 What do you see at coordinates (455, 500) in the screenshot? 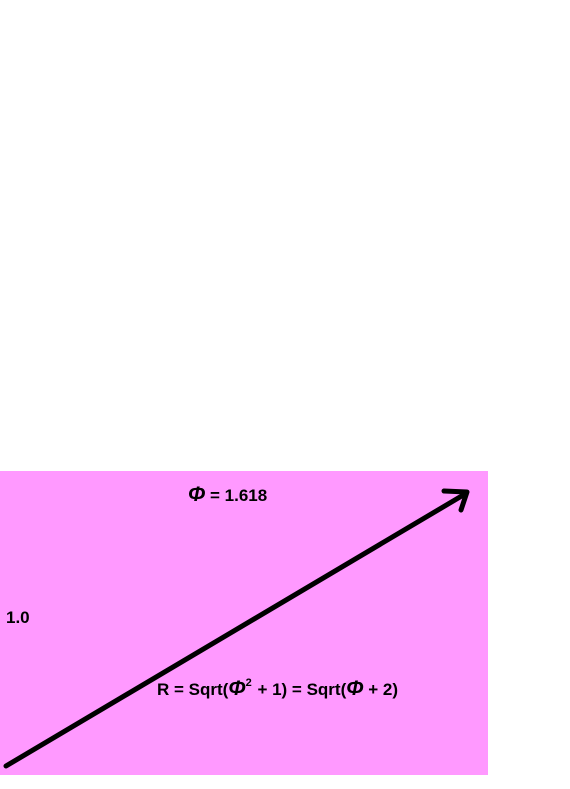
I see `diagonal-arrow-head` at bounding box center [455, 500].